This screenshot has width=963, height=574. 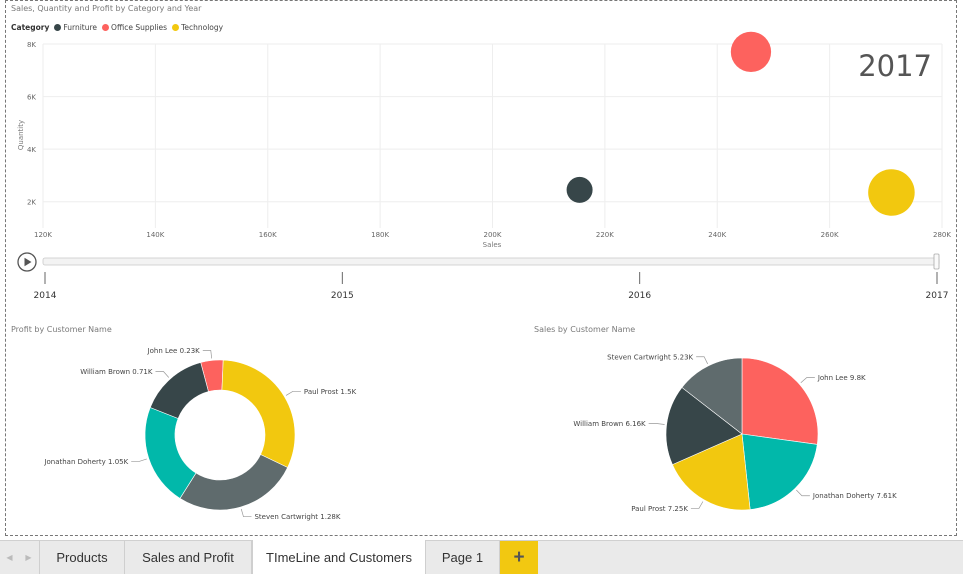 I want to click on slice-label-paul-prost: Paul Prost 7.25K, so click(x=659, y=509).